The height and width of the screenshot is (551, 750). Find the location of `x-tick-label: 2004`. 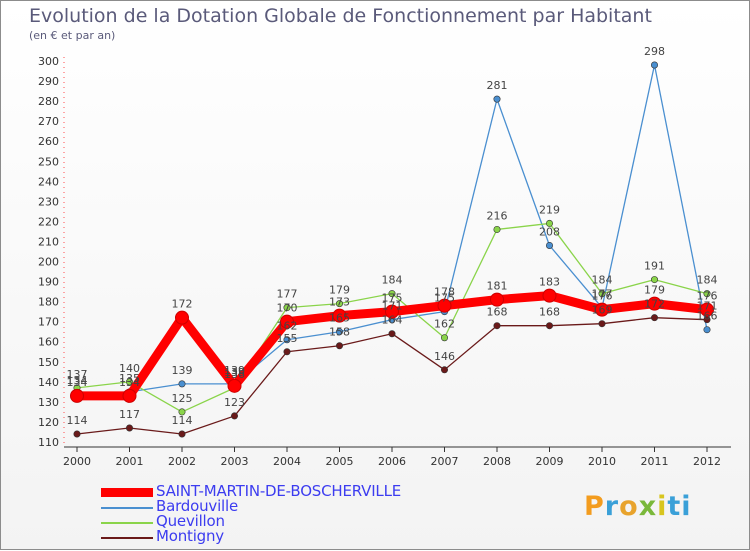

x-tick-label: 2004 is located at coordinates (287, 461).